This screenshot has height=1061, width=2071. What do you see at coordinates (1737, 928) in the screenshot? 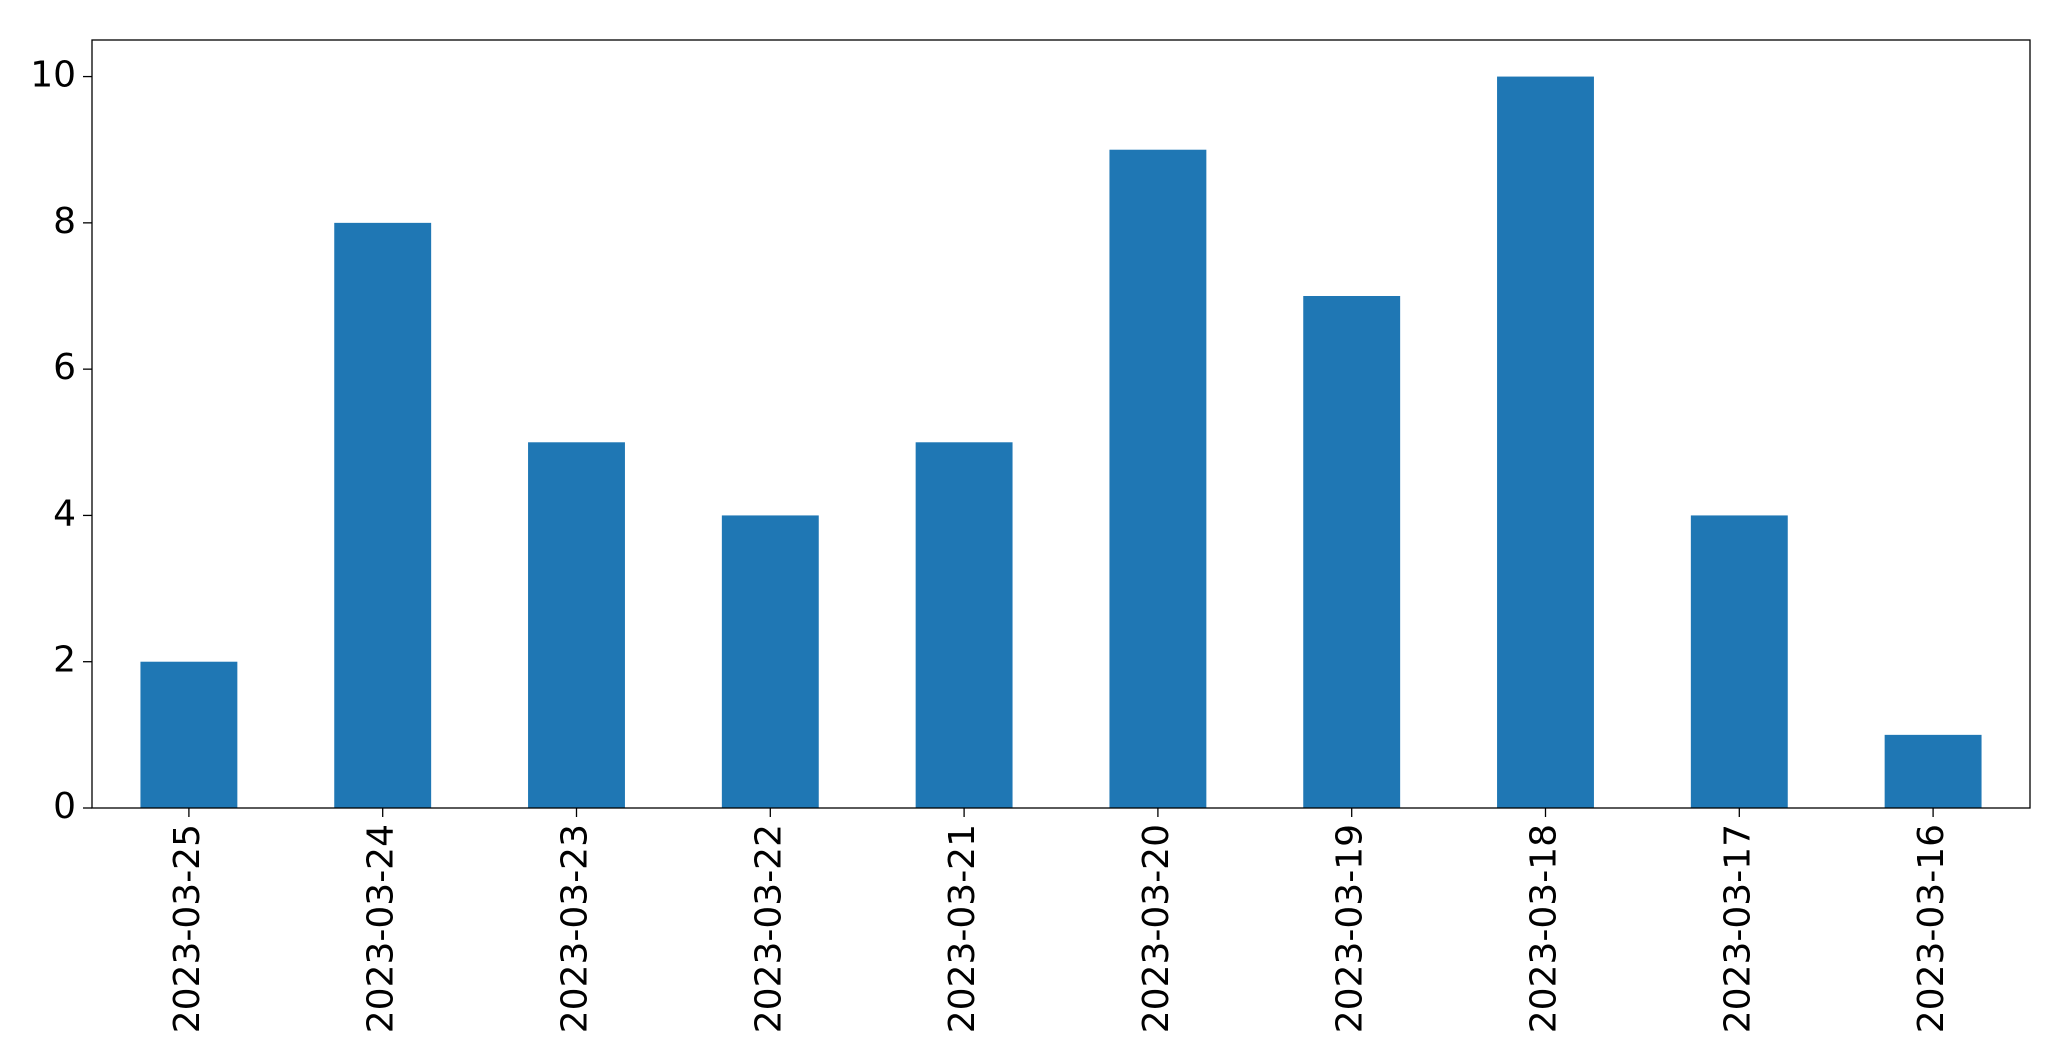
I see `x-tick-label: 2023-03-17` at bounding box center [1737, 928].